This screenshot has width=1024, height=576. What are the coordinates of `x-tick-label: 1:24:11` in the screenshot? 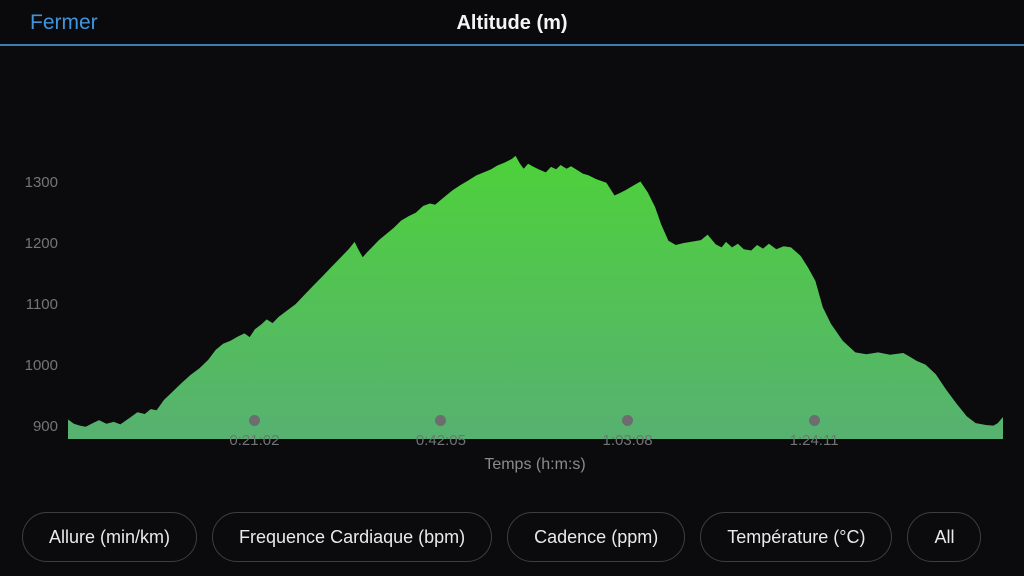 It's located at (814, 440).